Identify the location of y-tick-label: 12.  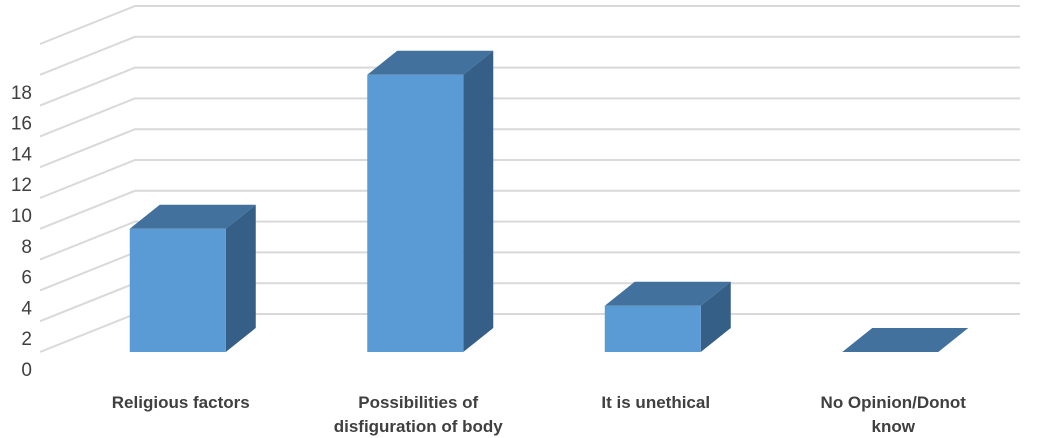
(21, 185).